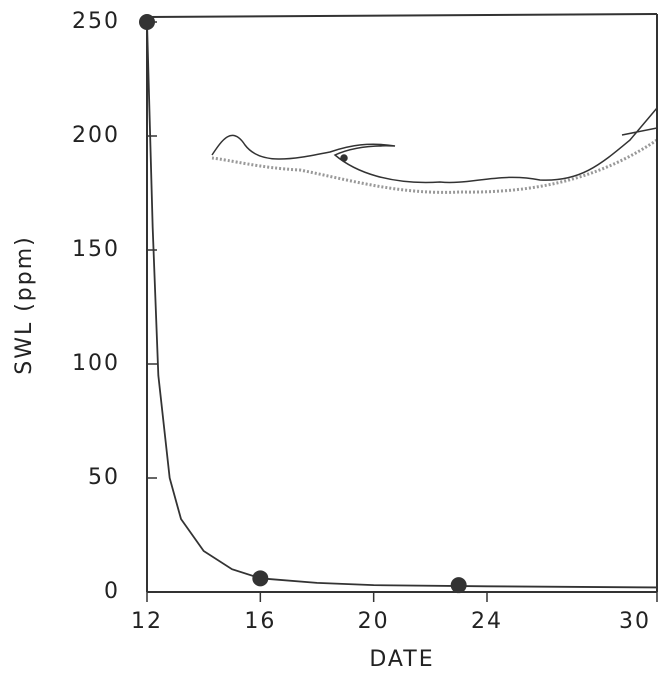 This screenshot has width=661, height=674. I want to click on y-tick-label: 0, so click(112, 591).